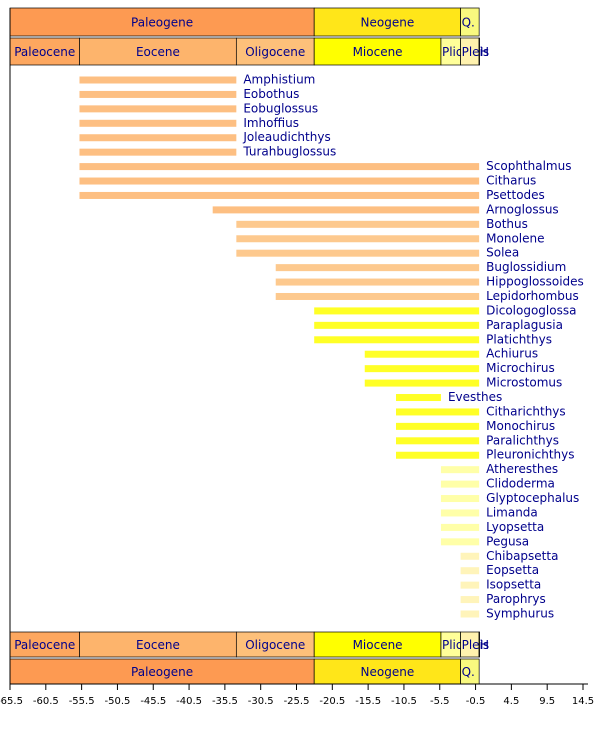 This screenshot has width=600, height=735. What do you see at coordinates (279, 80) in the screenshot?
I see `taxon-label: Amphistium` at bounding box center [279, 80].